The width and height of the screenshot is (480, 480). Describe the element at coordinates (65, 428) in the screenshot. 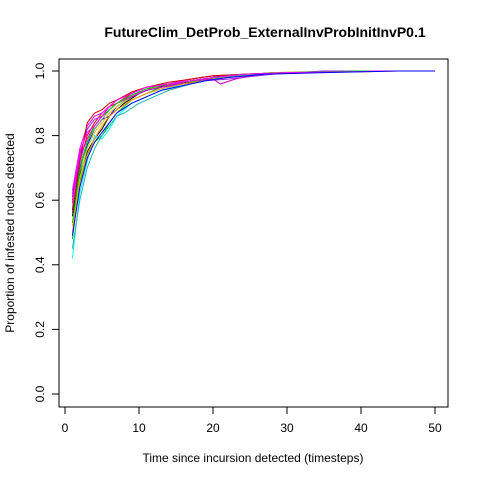

I see `x-tick-label: 0` at that location.